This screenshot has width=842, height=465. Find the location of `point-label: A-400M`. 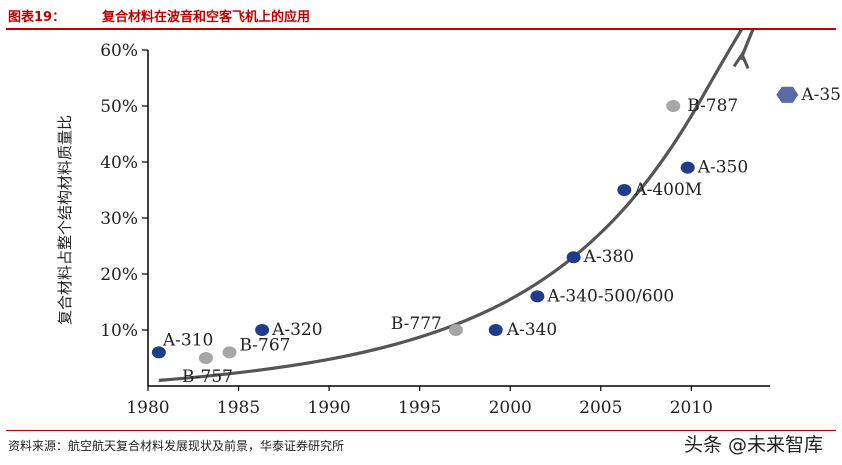

point-label: A-400M is located at coordinates (667, 190).